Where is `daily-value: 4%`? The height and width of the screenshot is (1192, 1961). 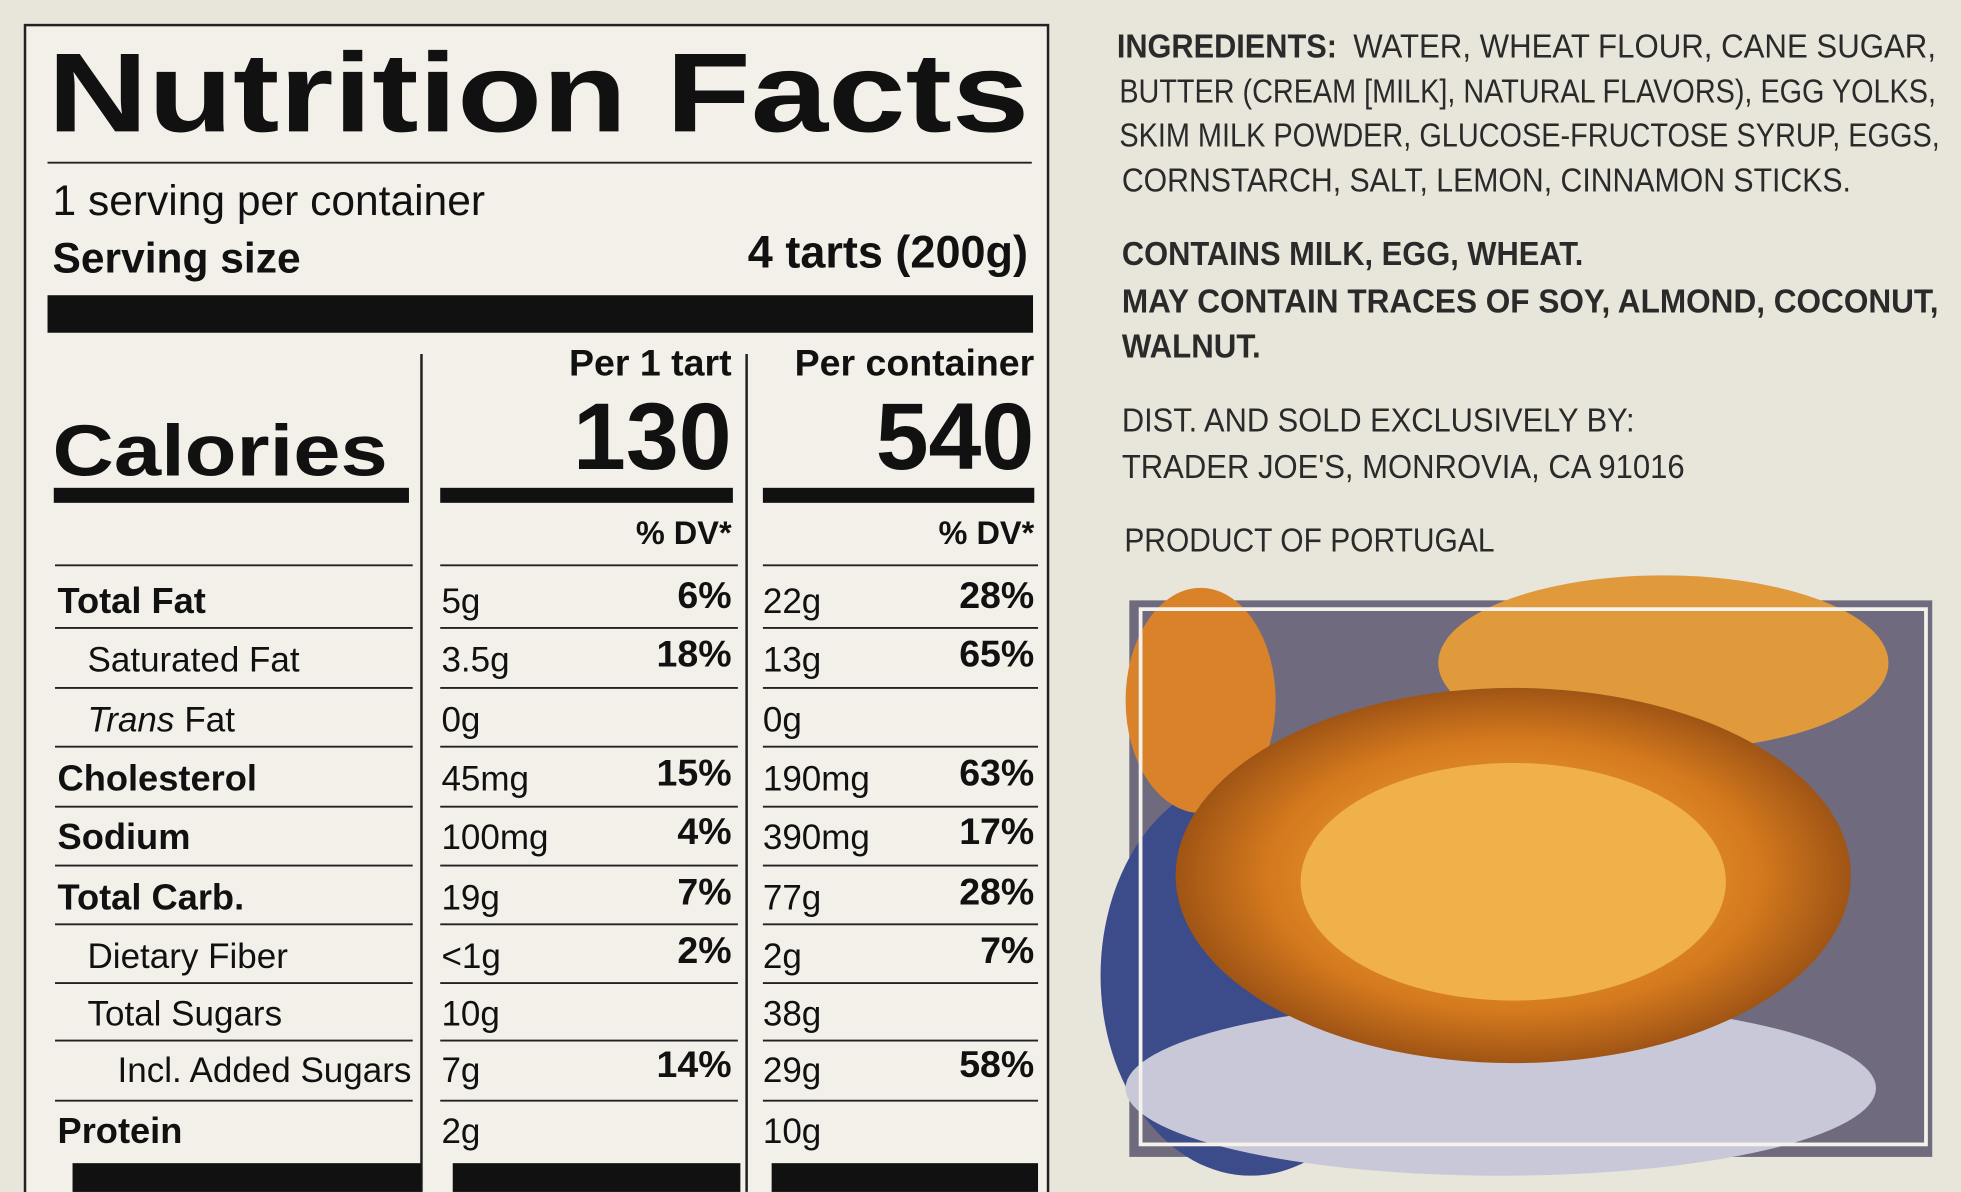 daily-value: 4% is located at coordinates (704, 831).